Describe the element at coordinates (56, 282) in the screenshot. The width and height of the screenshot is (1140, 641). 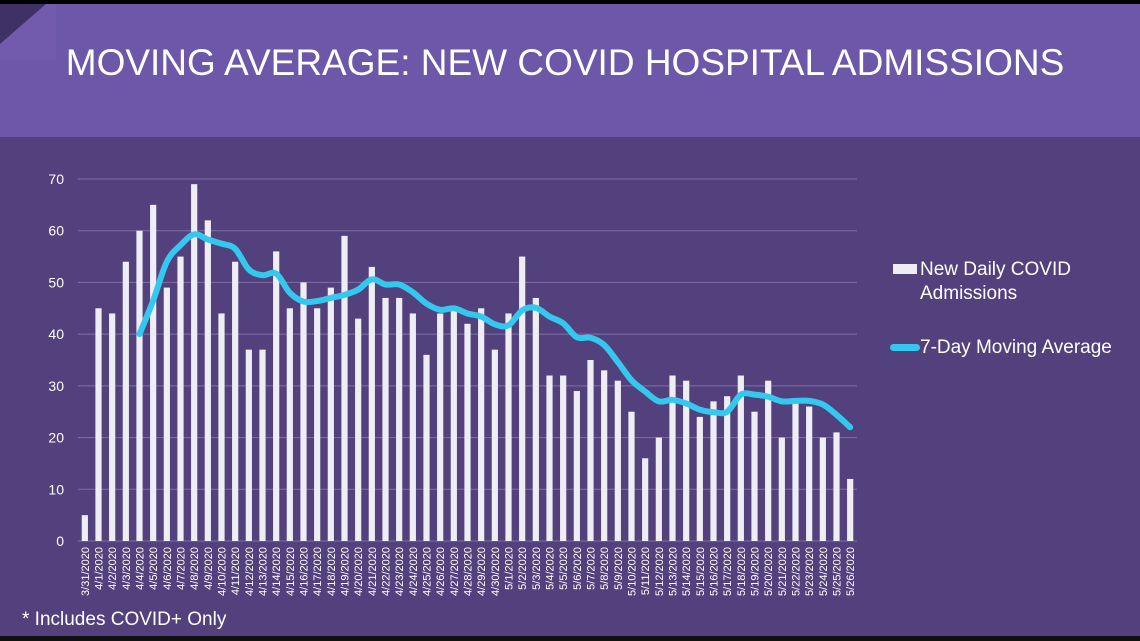
I see `y-tick-label: 50` at that location.